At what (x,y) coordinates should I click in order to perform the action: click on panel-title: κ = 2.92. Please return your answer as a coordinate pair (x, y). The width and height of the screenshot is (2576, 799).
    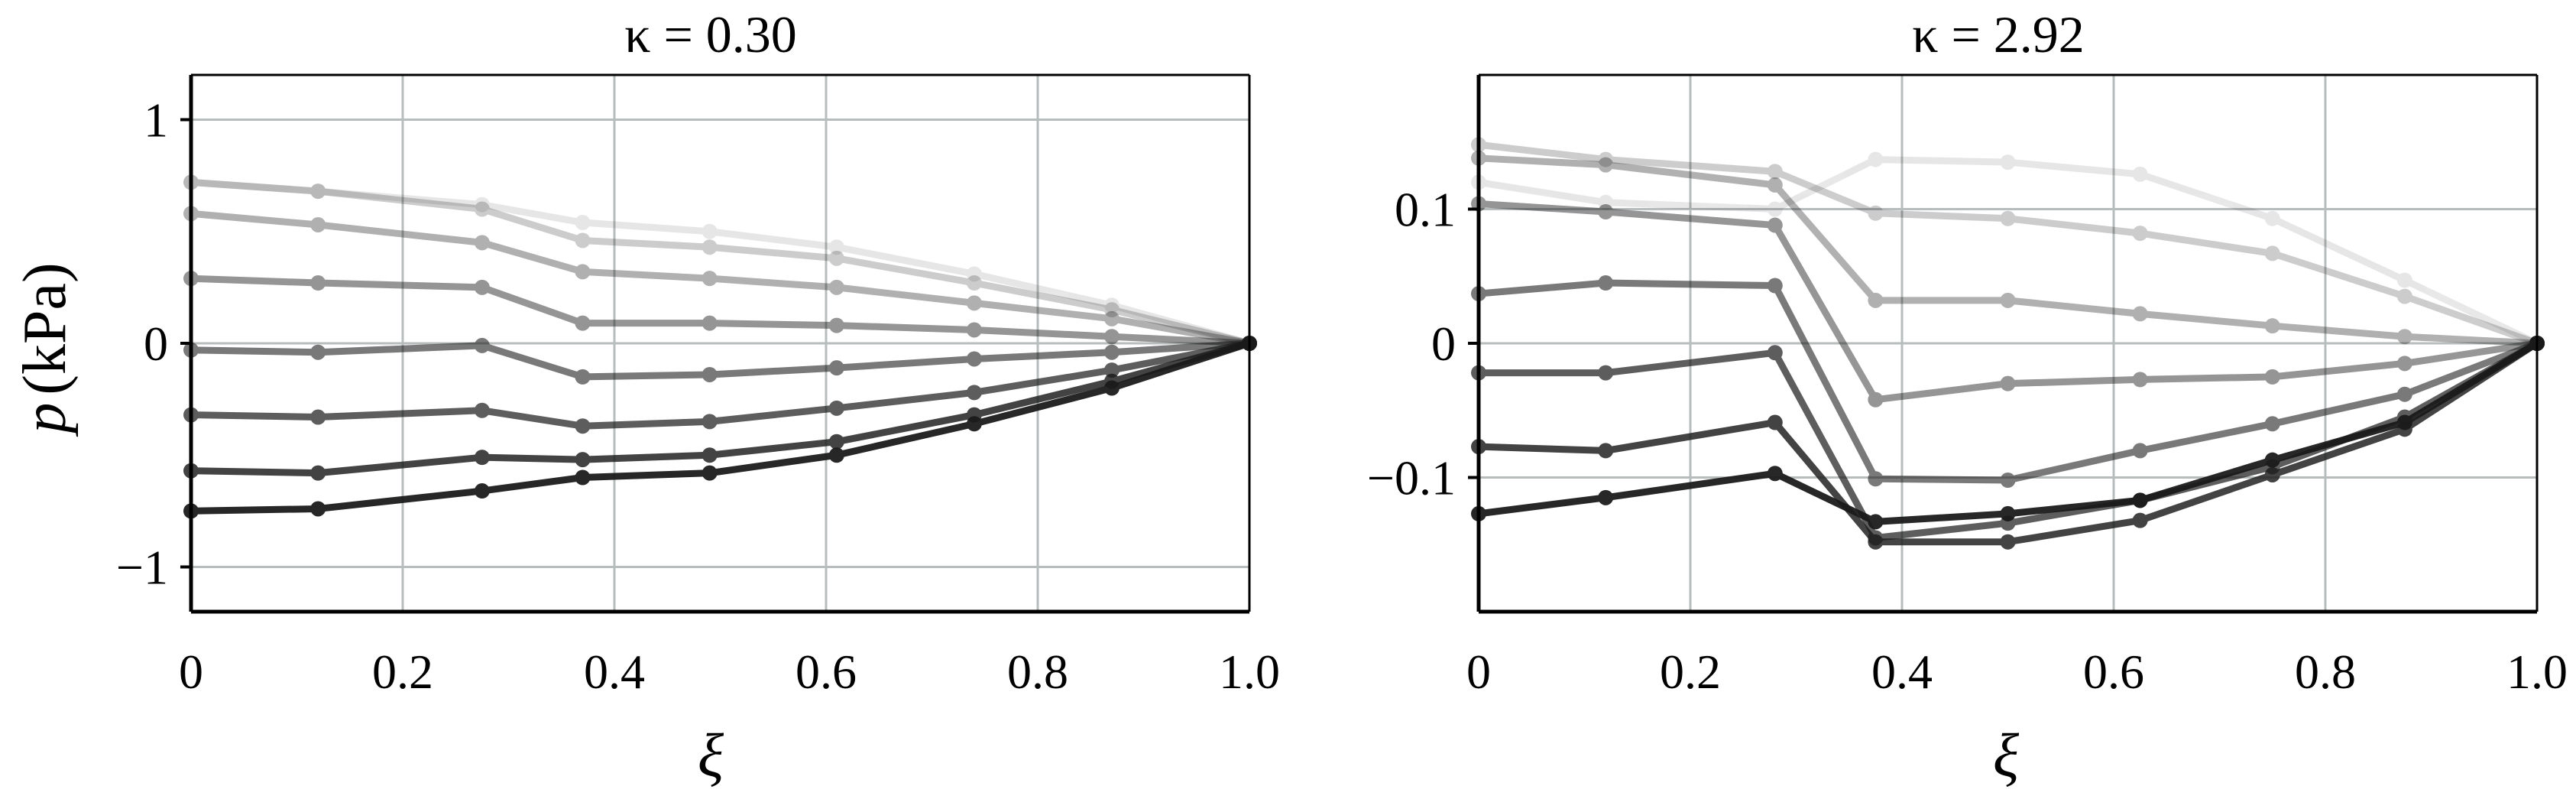
    Looking at the image, I should click on (1998, 34).